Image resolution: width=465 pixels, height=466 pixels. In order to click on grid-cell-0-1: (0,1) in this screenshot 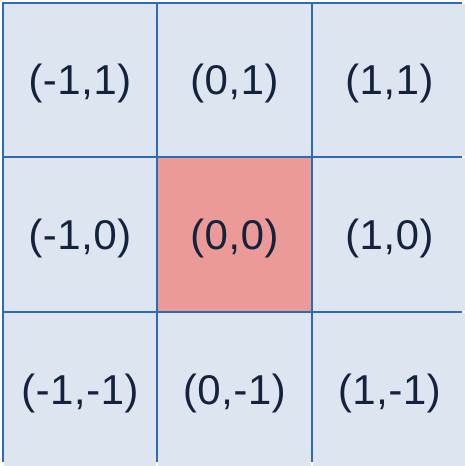, I will do `click(234, 80)`.